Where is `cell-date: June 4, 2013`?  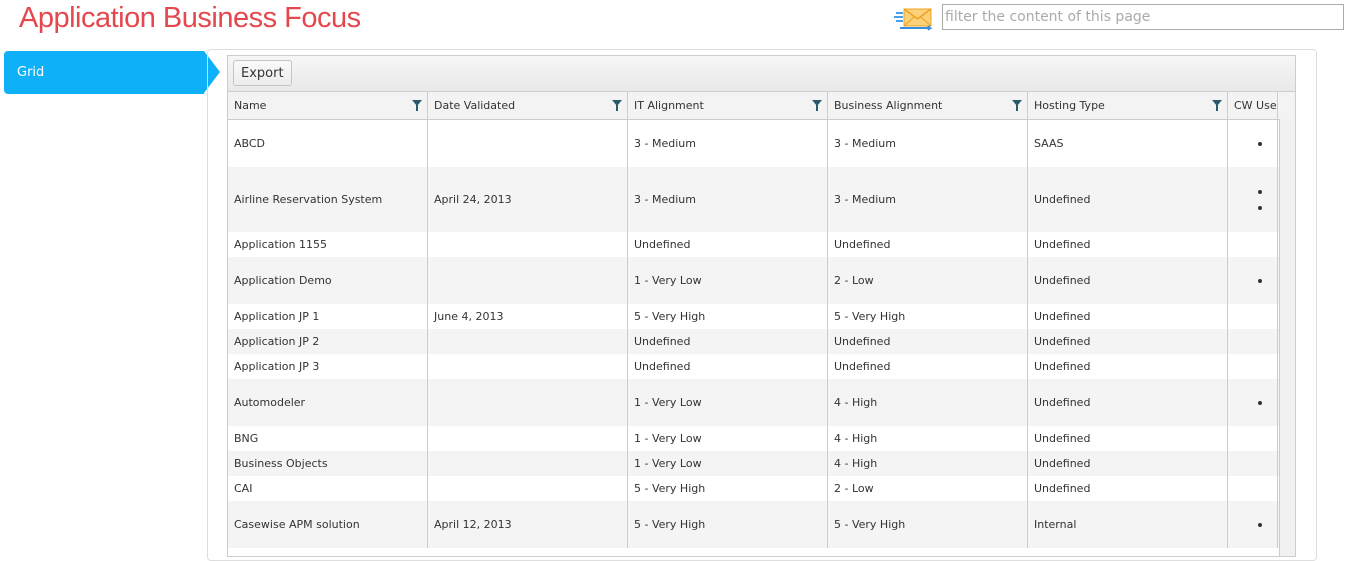
cell-date: June 4, 2013 is located at coordinates (528, 316).